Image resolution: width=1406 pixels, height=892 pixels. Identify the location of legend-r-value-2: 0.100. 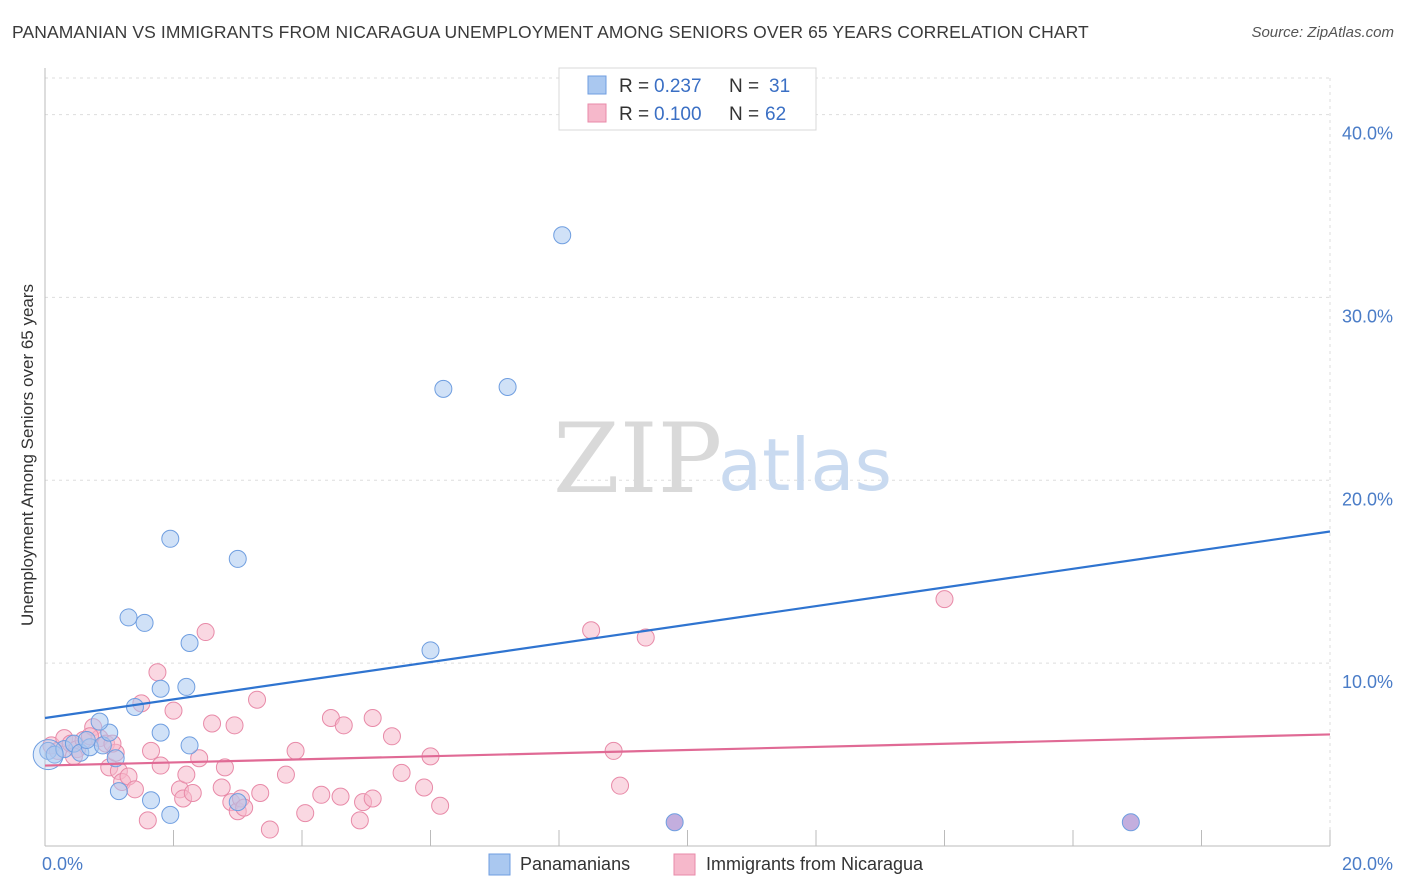
(678, 114).